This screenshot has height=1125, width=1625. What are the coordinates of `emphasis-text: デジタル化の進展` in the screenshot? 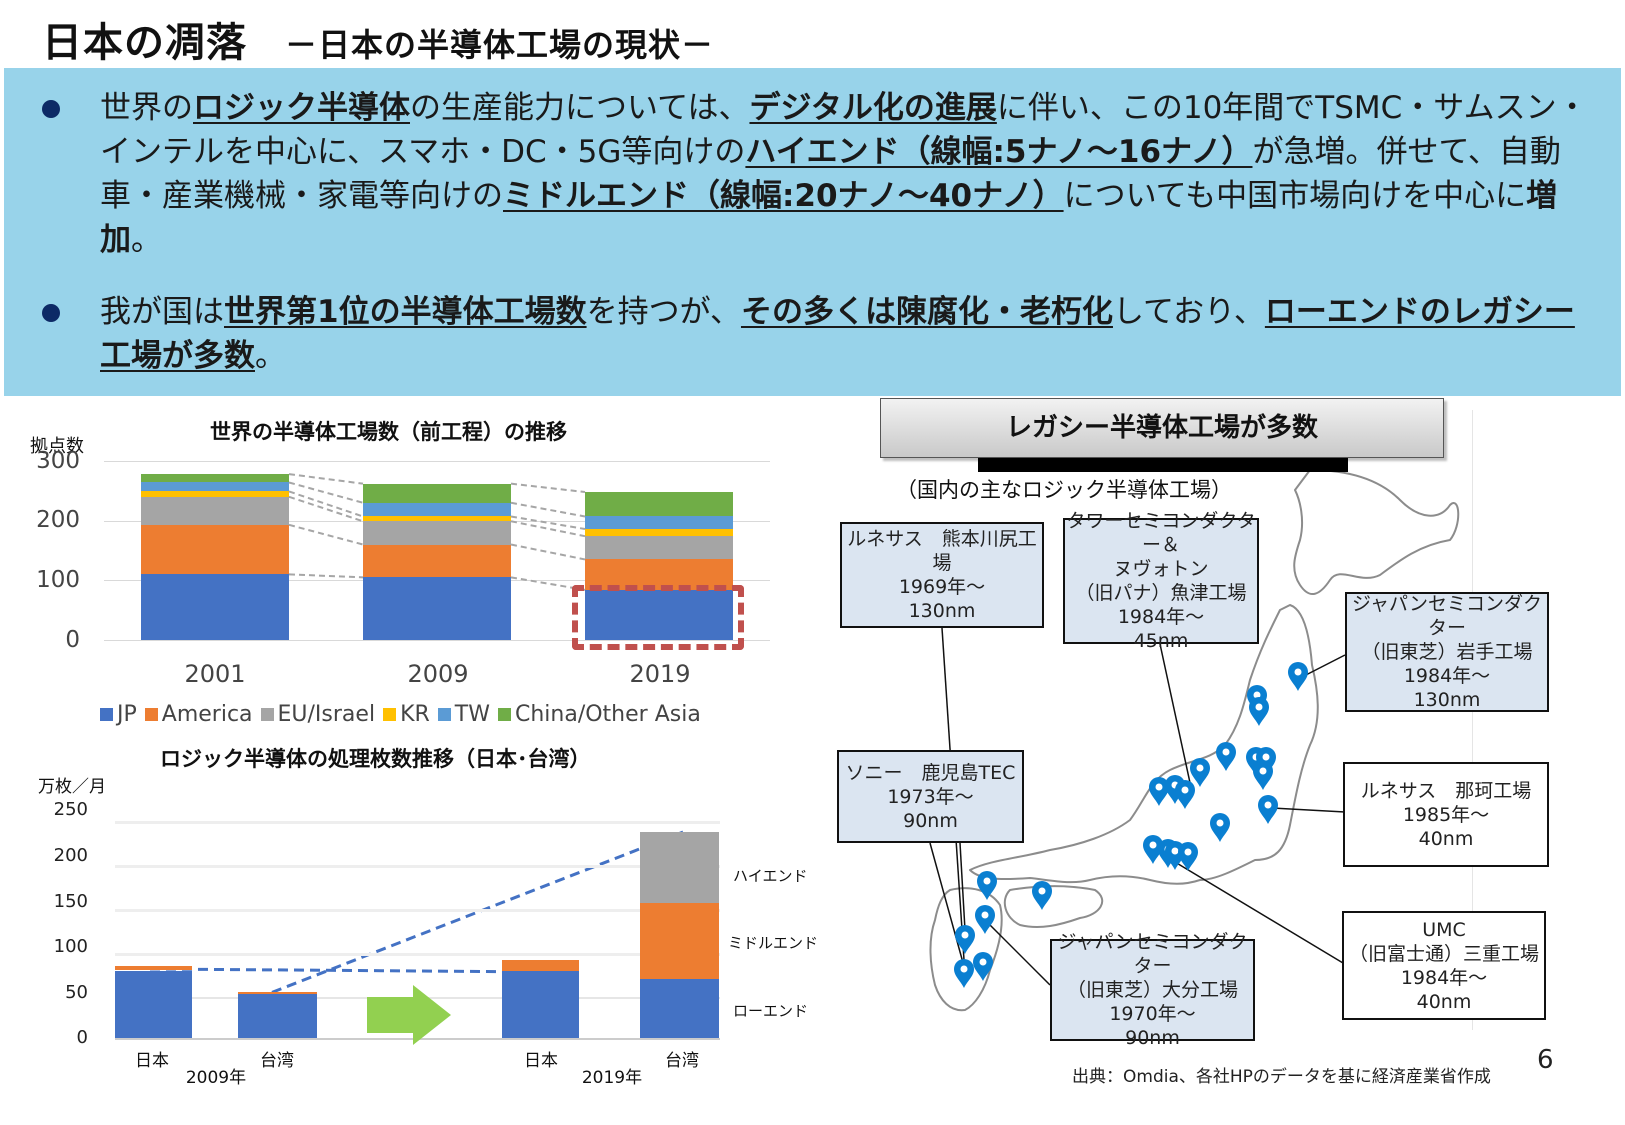 It's located at (873, 108).